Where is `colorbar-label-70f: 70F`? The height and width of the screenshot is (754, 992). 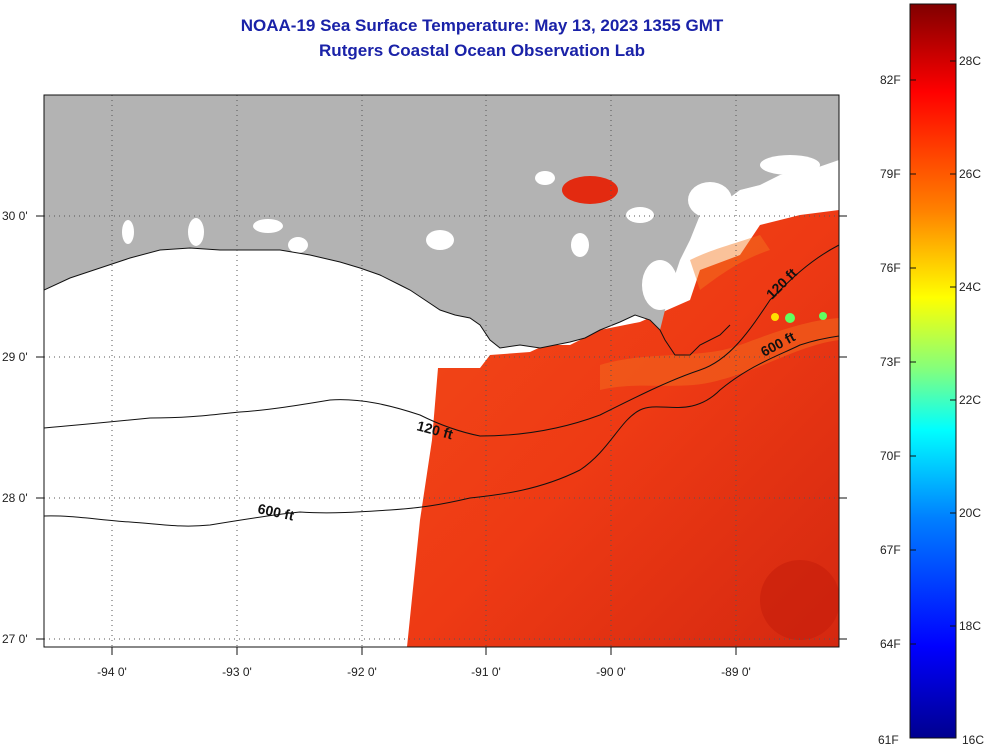 colorbar-label-70f: 70F is located at coordinates (890, 456).